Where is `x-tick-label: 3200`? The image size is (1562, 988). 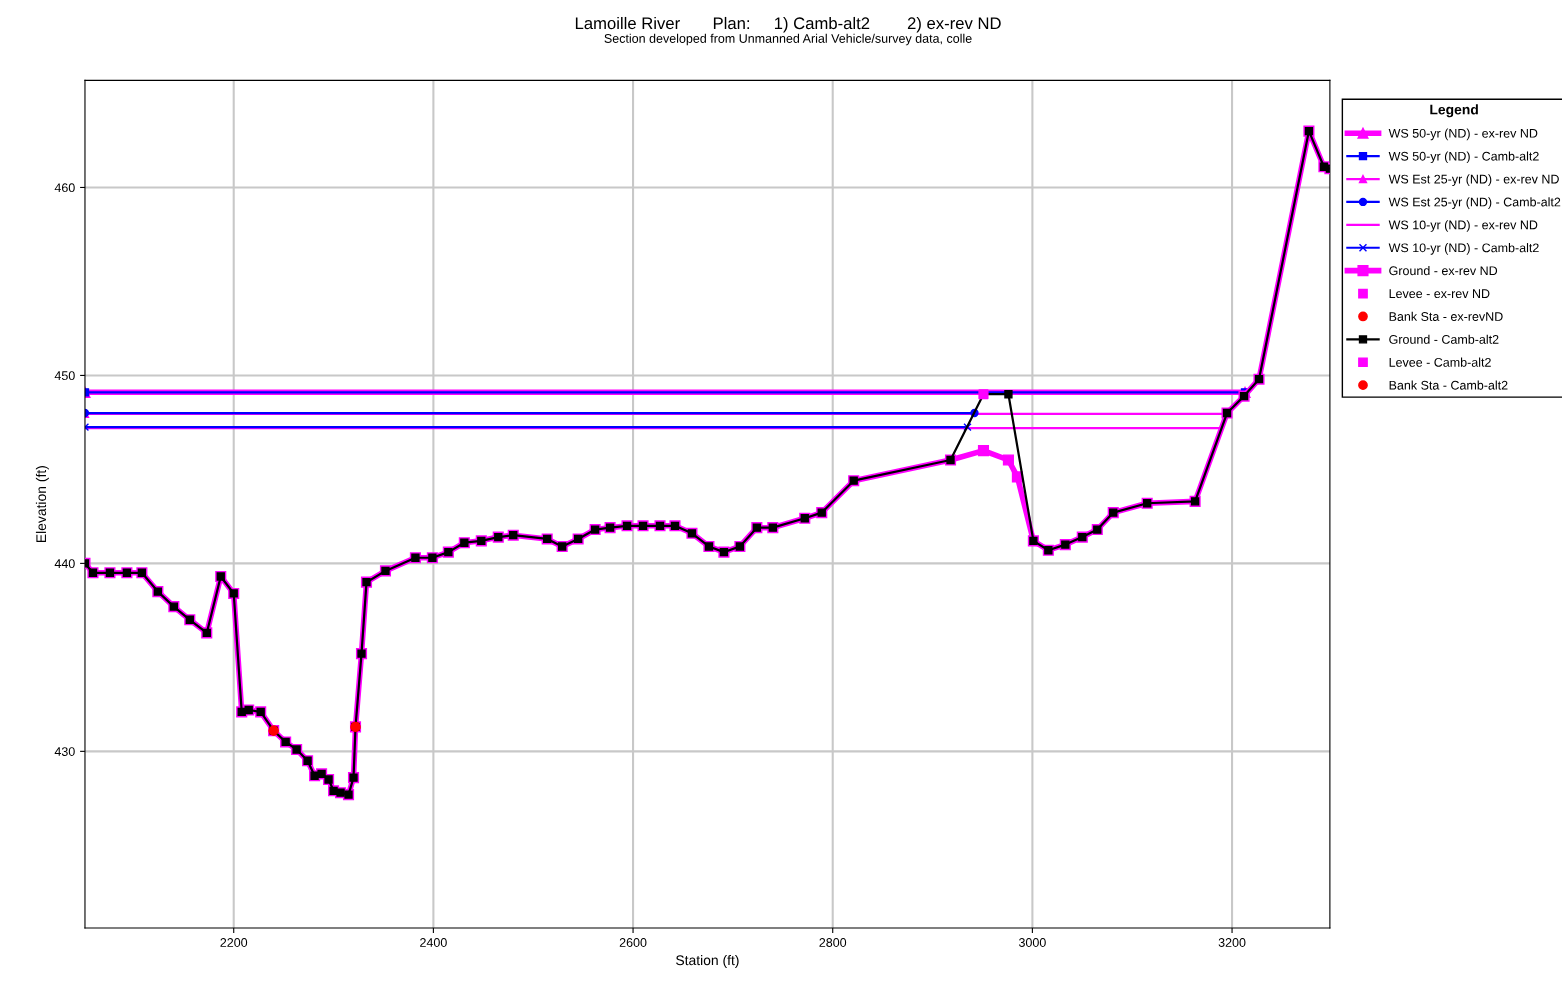 x-tick-label: 3200 is located at coordinates (1232, 942).